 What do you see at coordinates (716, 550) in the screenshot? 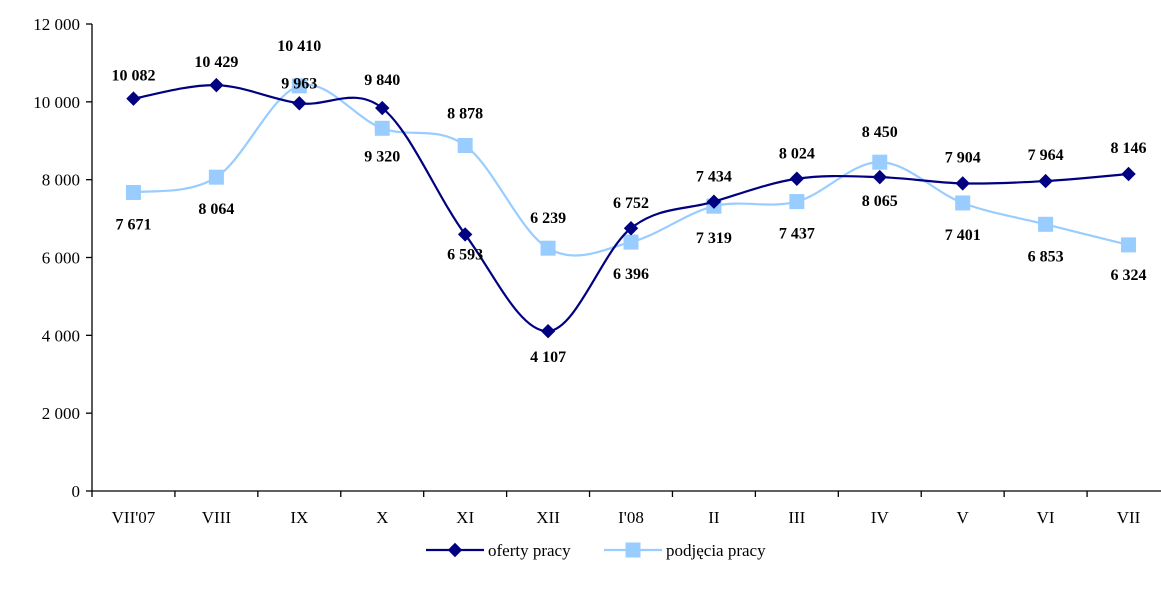
I see `legend-label: podjęcia pracy` at bounding box center [716, 550].